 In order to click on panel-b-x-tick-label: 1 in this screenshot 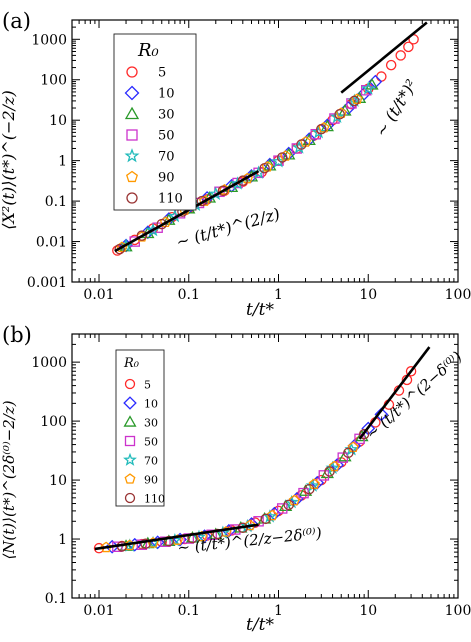, I will do `click(278, 611)`.